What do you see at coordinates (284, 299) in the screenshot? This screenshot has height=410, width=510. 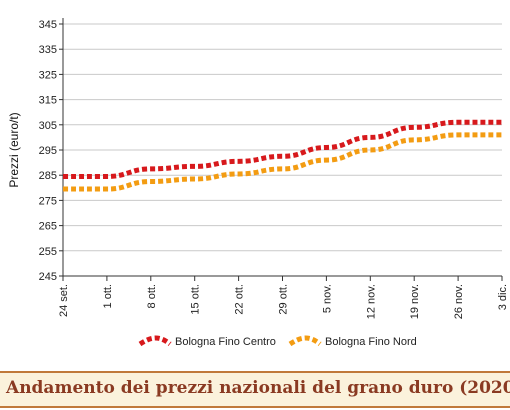 I see `x-tick-label: 29 ott.` at bounding box center [284, 299].